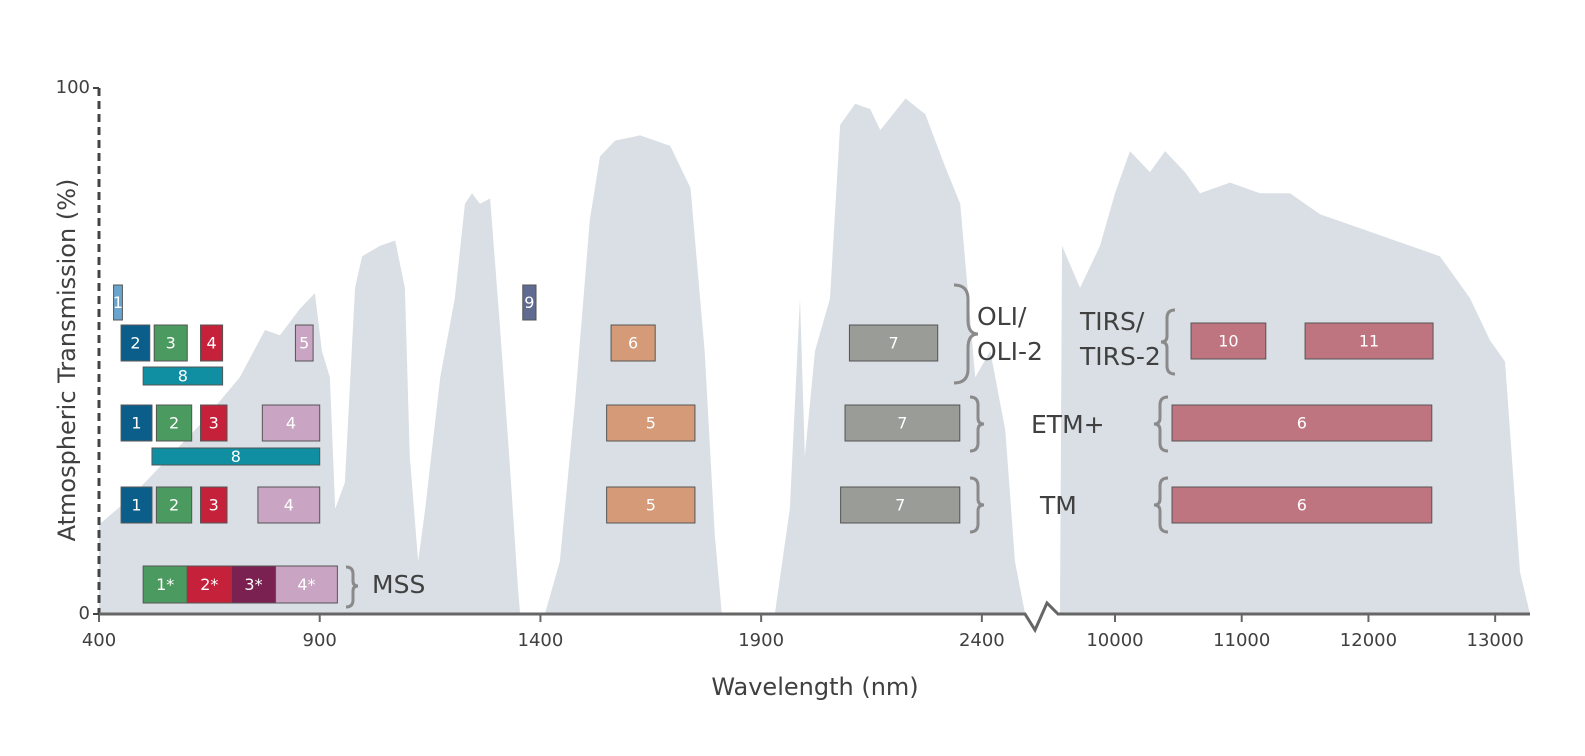 Image resolution: width=1585 pixels, height=756 pixels. I want to click on x-tick-label: 13000, so click(1495, 640).